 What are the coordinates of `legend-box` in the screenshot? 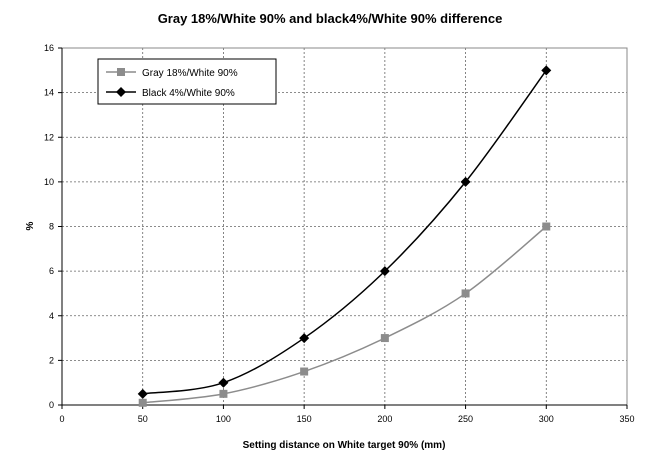 It's located at (187, 81).